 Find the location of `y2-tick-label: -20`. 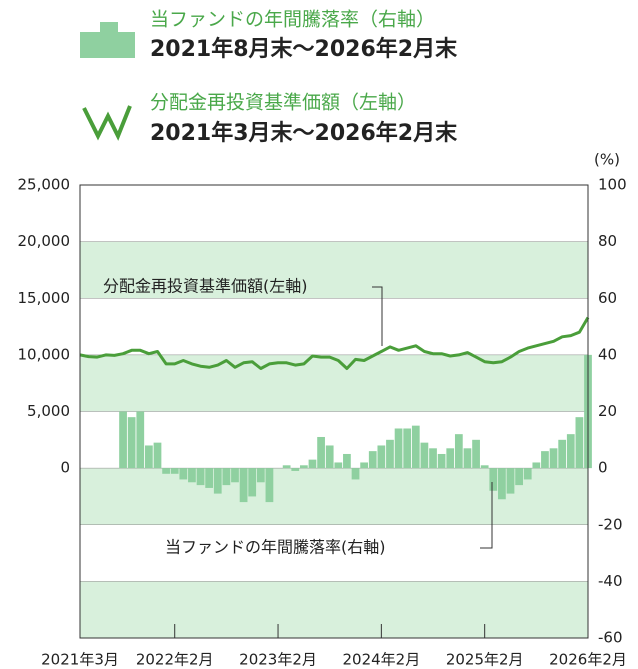

y2-tick-label: -20 is located at coordinates (610, 524).